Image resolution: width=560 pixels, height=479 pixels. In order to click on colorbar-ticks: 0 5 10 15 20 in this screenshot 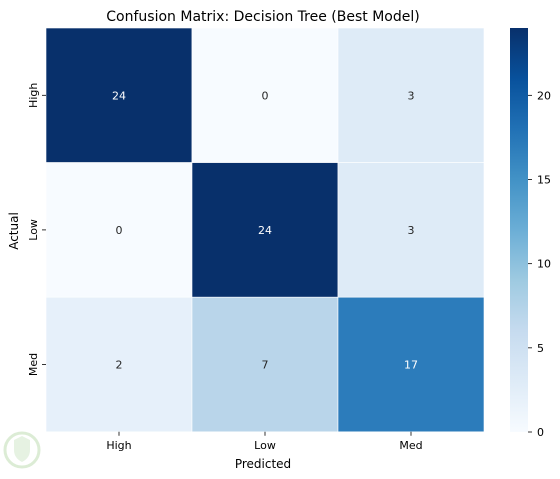, I will do `click(539, 264)`.